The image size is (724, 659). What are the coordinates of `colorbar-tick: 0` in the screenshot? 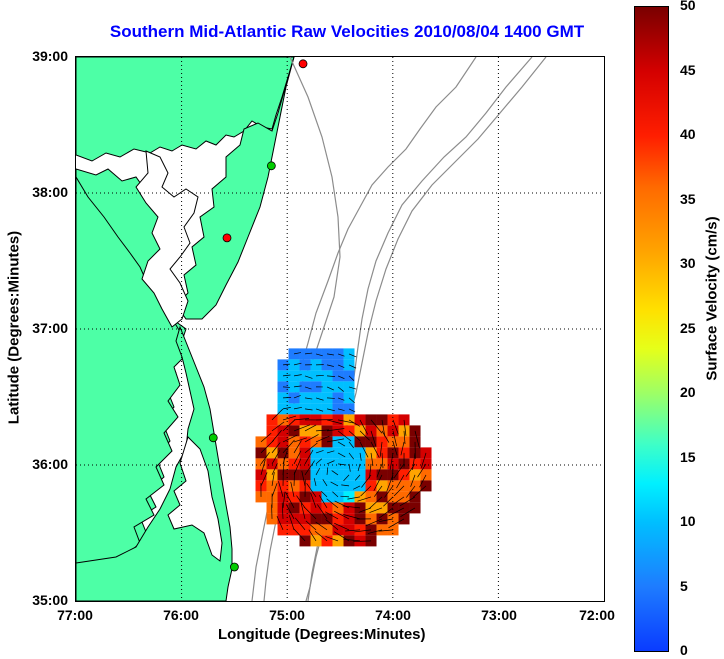 It's located at (684, 650).